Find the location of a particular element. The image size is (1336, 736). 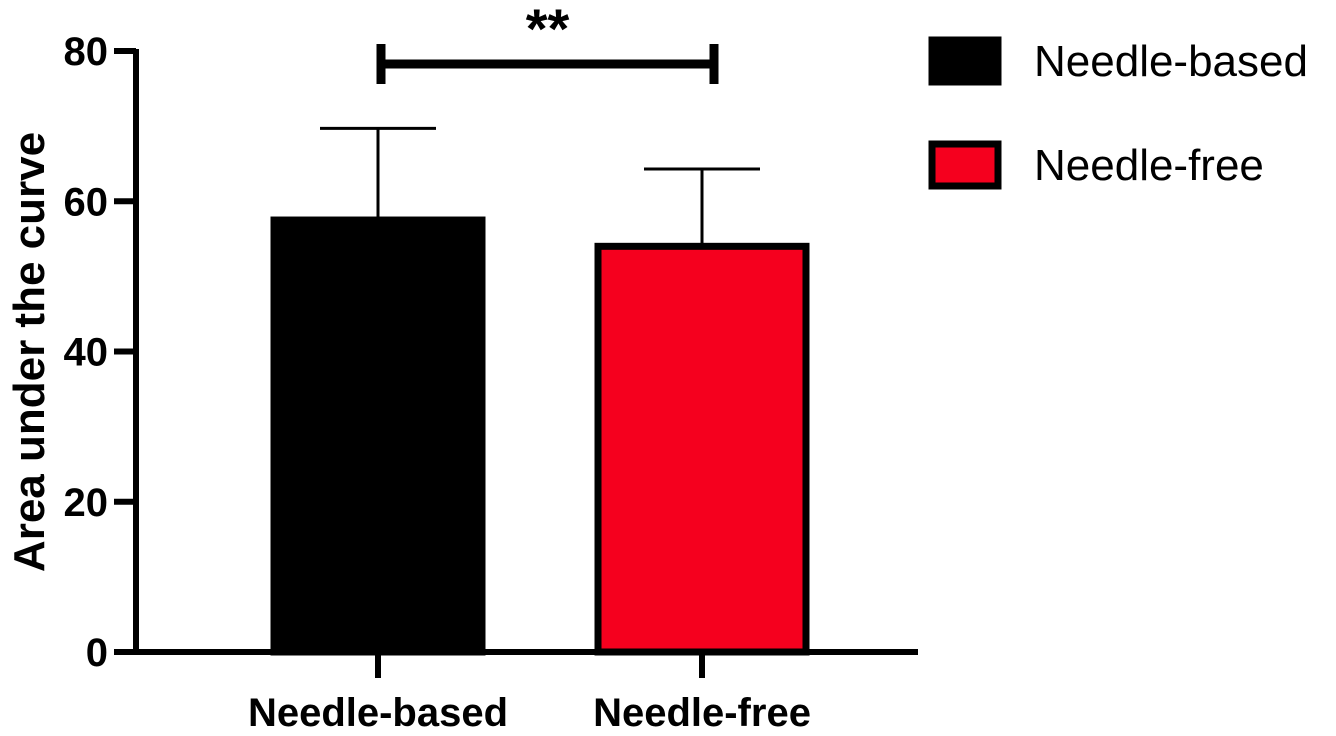

y-tick-label: 40 is located at coordinates (86, 353).